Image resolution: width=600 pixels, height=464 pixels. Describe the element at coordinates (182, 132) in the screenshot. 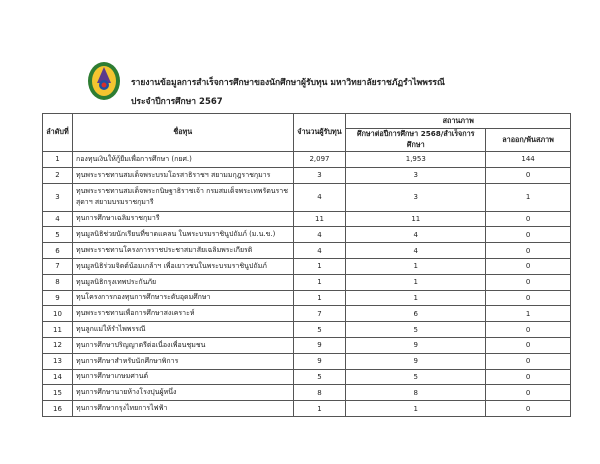

I see `col-name: ชื่อทุน` at that location.